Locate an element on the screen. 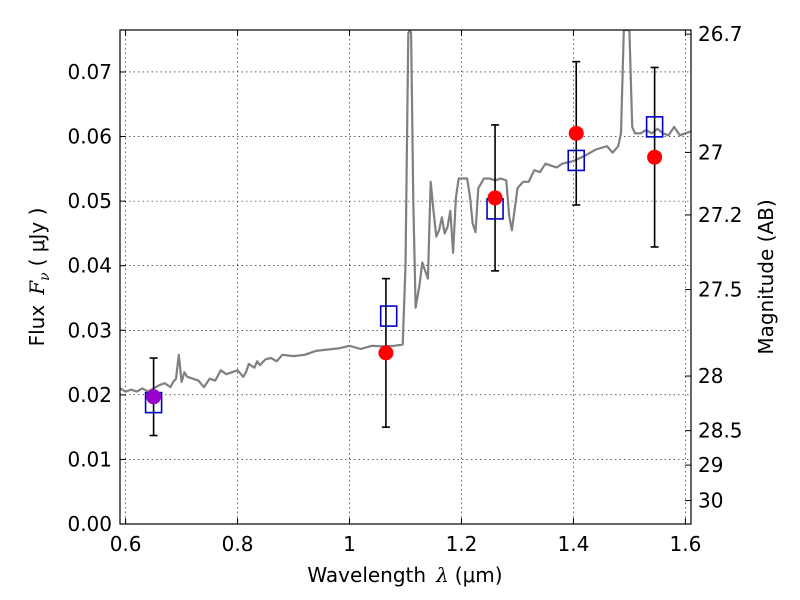  x-tick-label: 1 is located at coordinates (349, 544).